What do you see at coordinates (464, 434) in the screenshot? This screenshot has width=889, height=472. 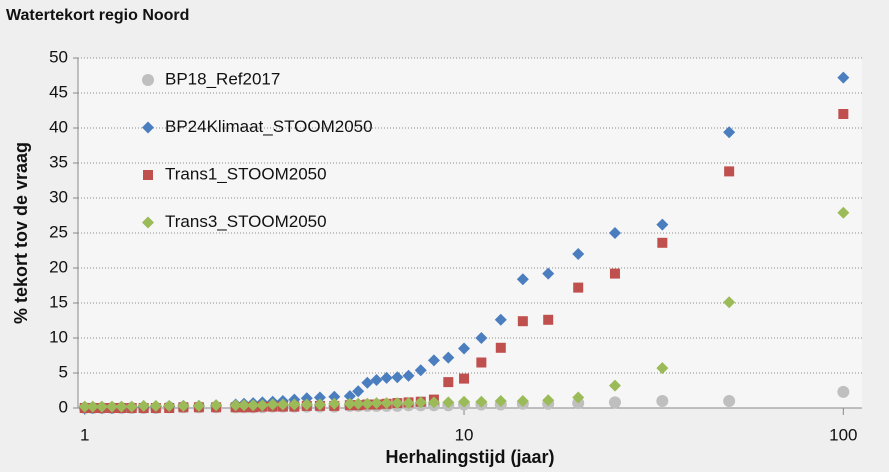 I see `x-tick-label: 10` at bounding box center [464, 434].